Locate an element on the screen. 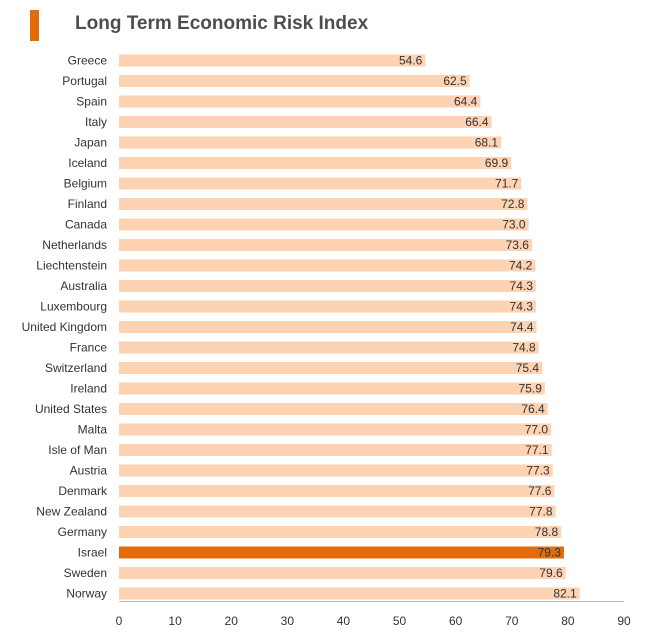  category-label-australia: Australia is located at coordinates (83, 286).